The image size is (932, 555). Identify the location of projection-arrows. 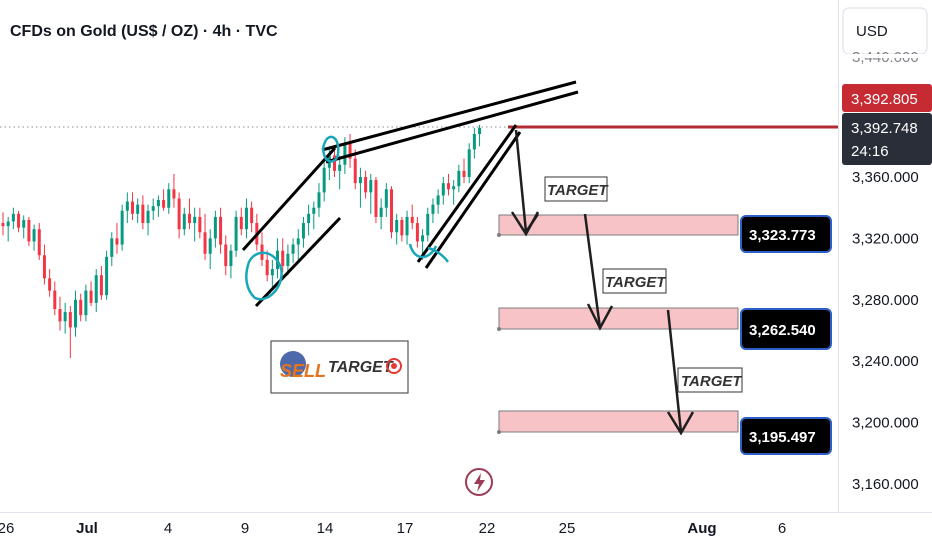
(602, 282).